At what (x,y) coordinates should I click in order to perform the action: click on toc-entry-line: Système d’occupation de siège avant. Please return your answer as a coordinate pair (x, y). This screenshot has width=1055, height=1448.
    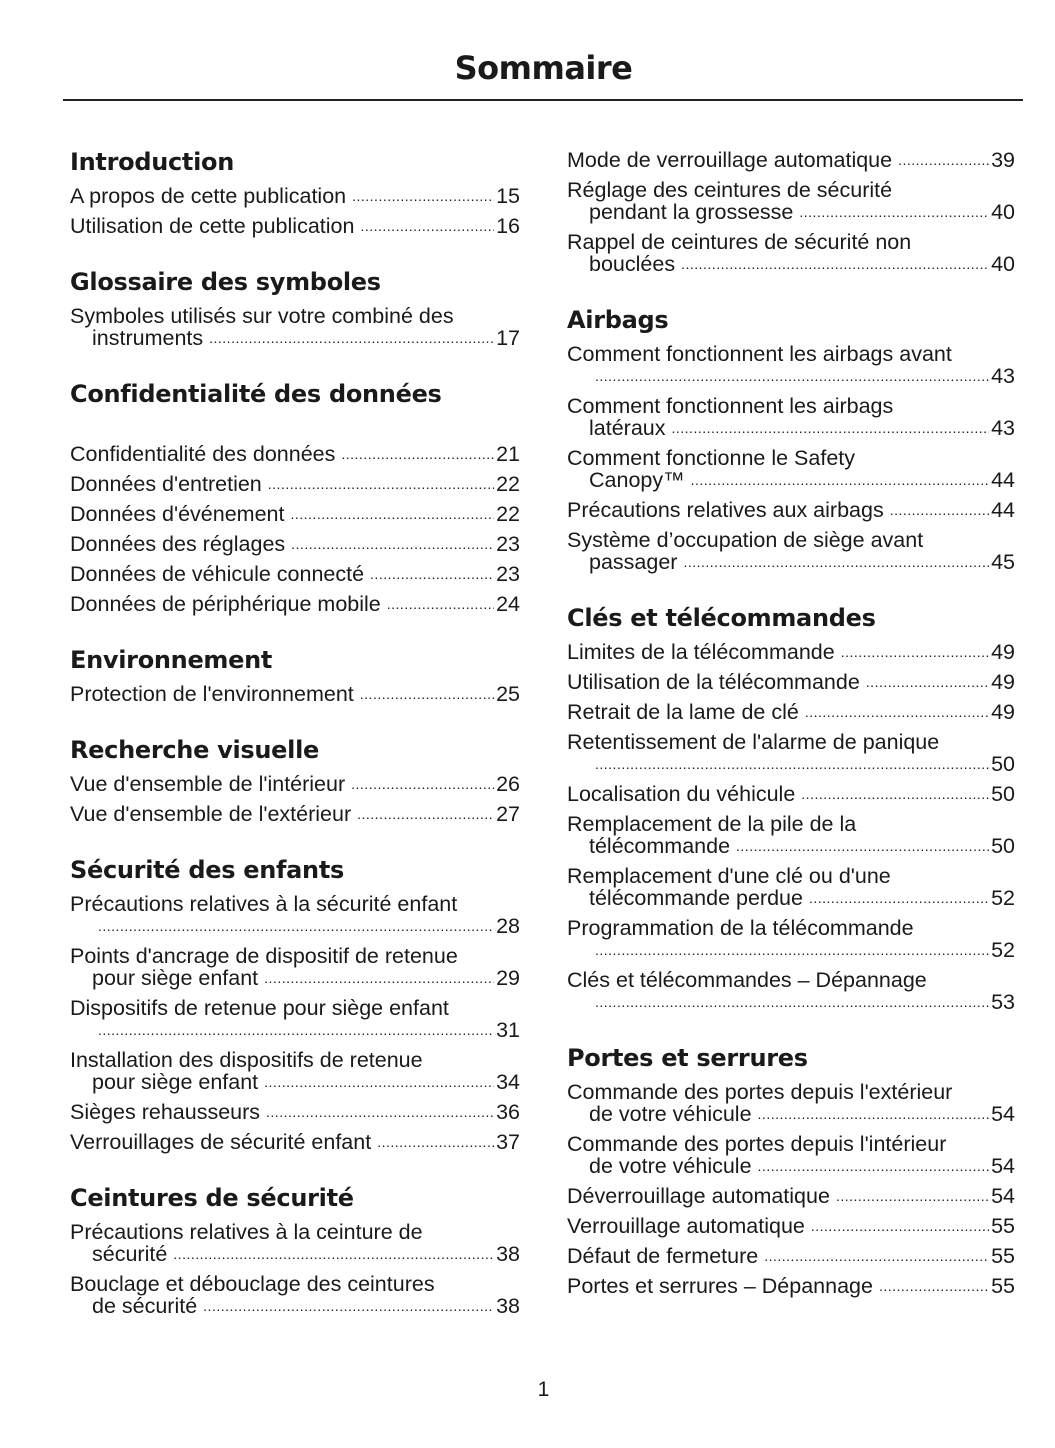
    Looking at the image, I should click on (791, 540).